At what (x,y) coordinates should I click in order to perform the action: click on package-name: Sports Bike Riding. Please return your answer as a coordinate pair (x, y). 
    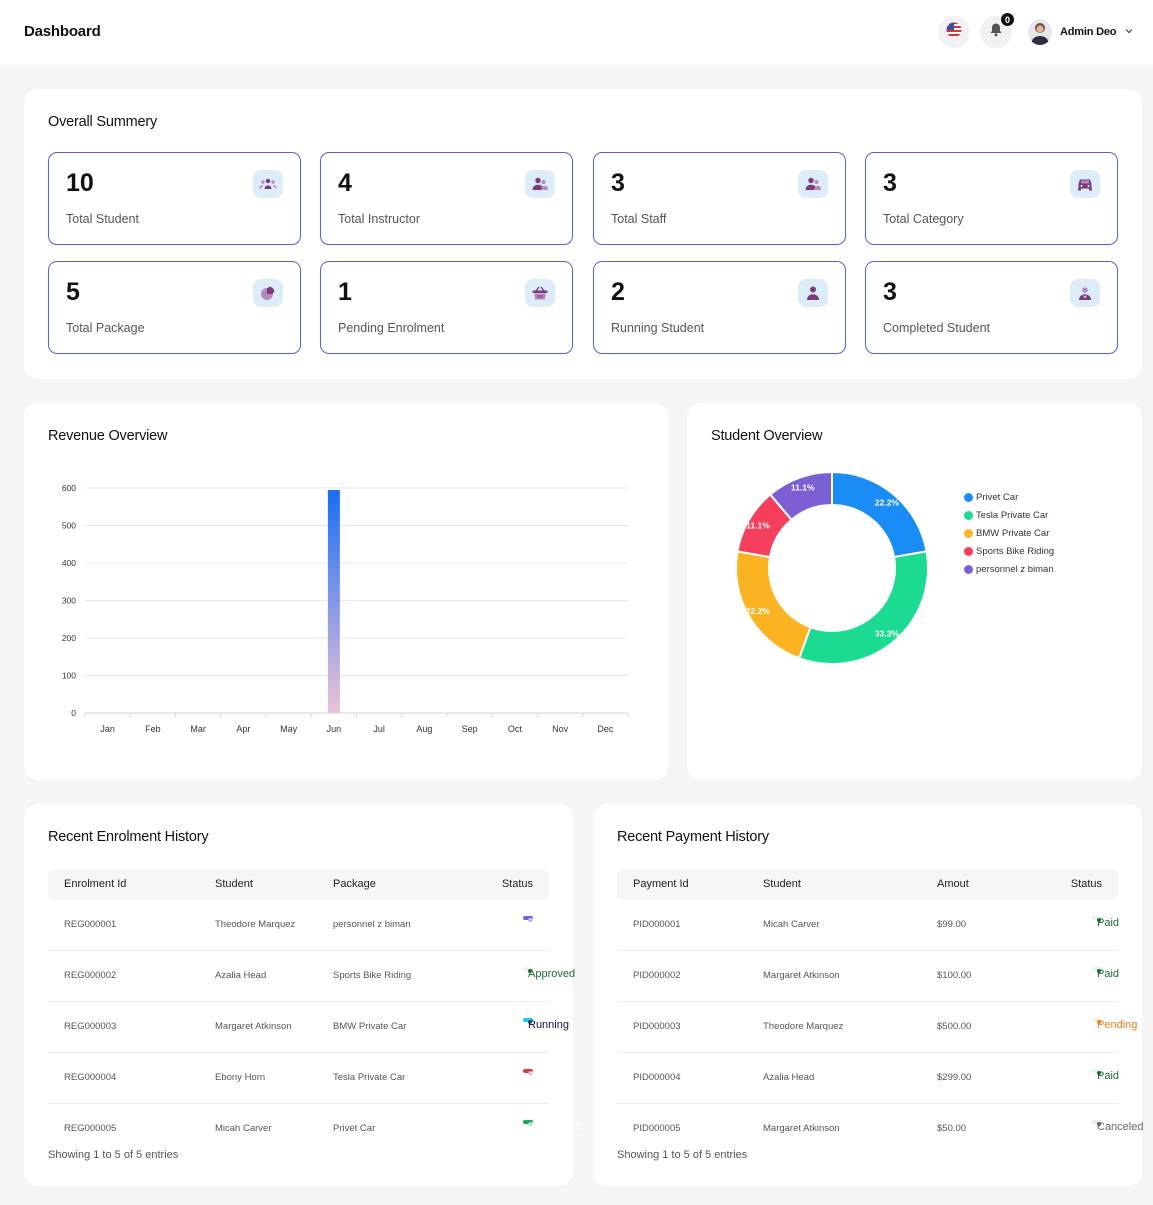
    Looking at the image, I should click on (372, 975).